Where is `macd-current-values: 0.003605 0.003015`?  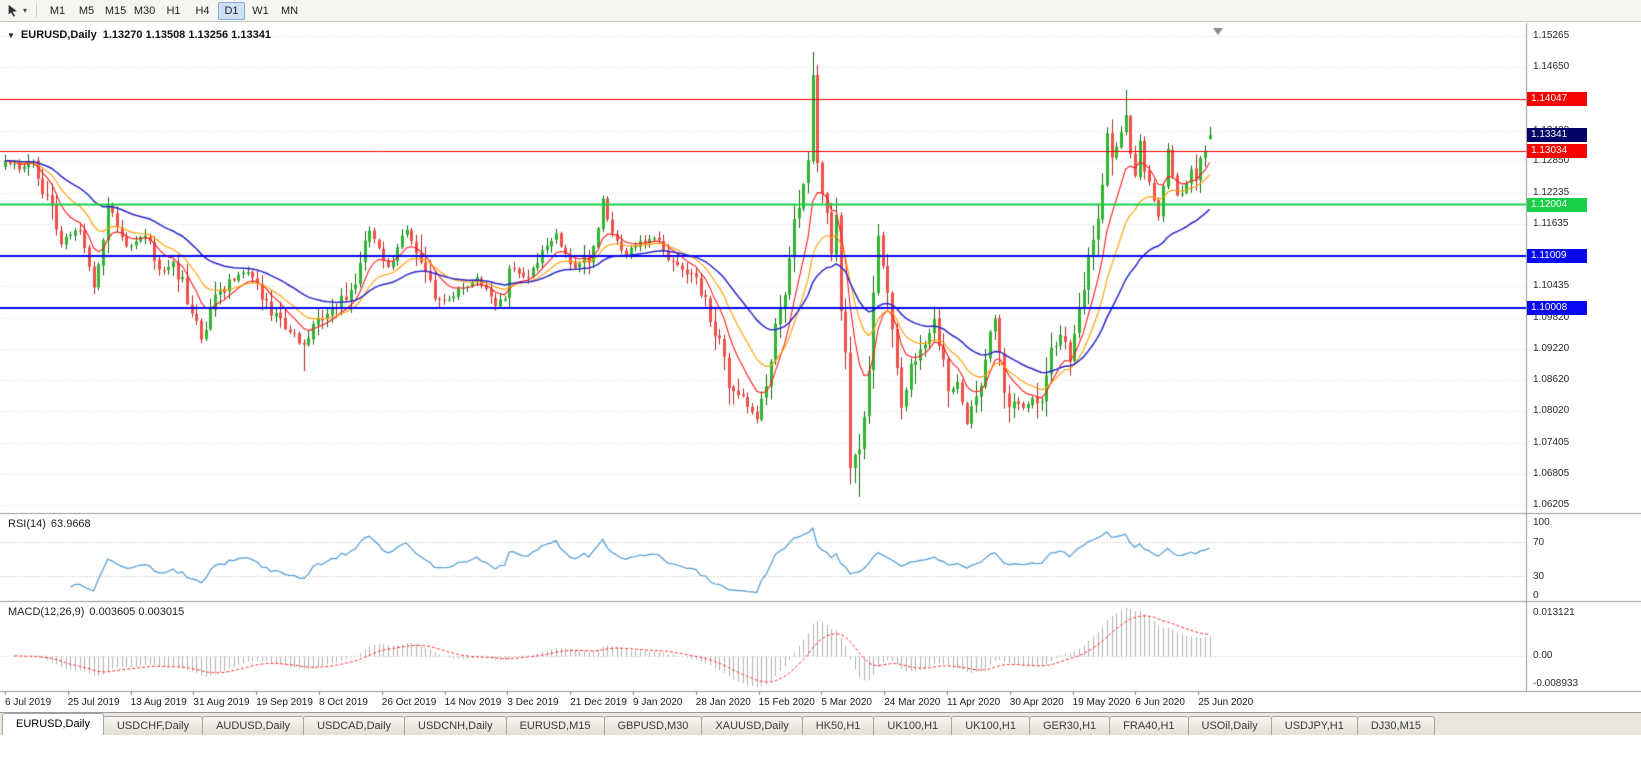
macd-current-values: 0.003605 0.003015 is located at coordinates (137, 612).